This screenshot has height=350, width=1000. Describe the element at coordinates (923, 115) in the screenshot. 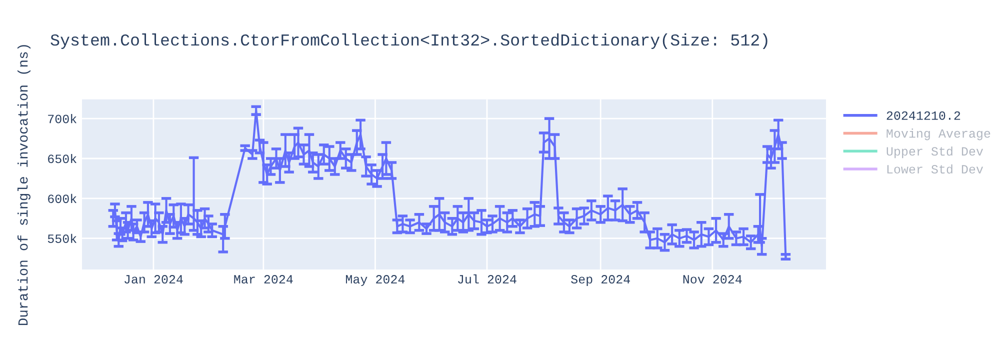

I see `legend-label: 20241210.2` at that location.